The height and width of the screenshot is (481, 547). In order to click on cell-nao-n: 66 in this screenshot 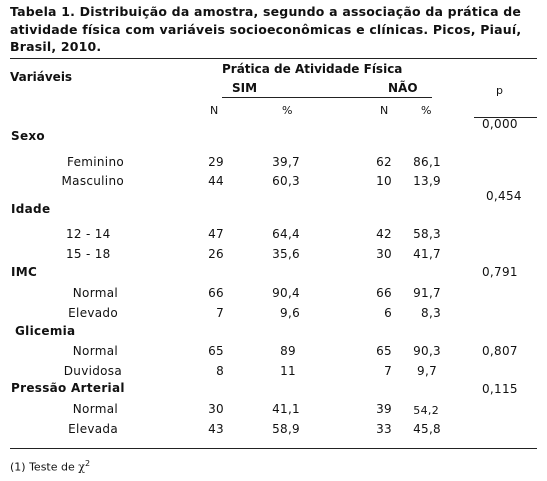, I will do `click(384, 293)`.